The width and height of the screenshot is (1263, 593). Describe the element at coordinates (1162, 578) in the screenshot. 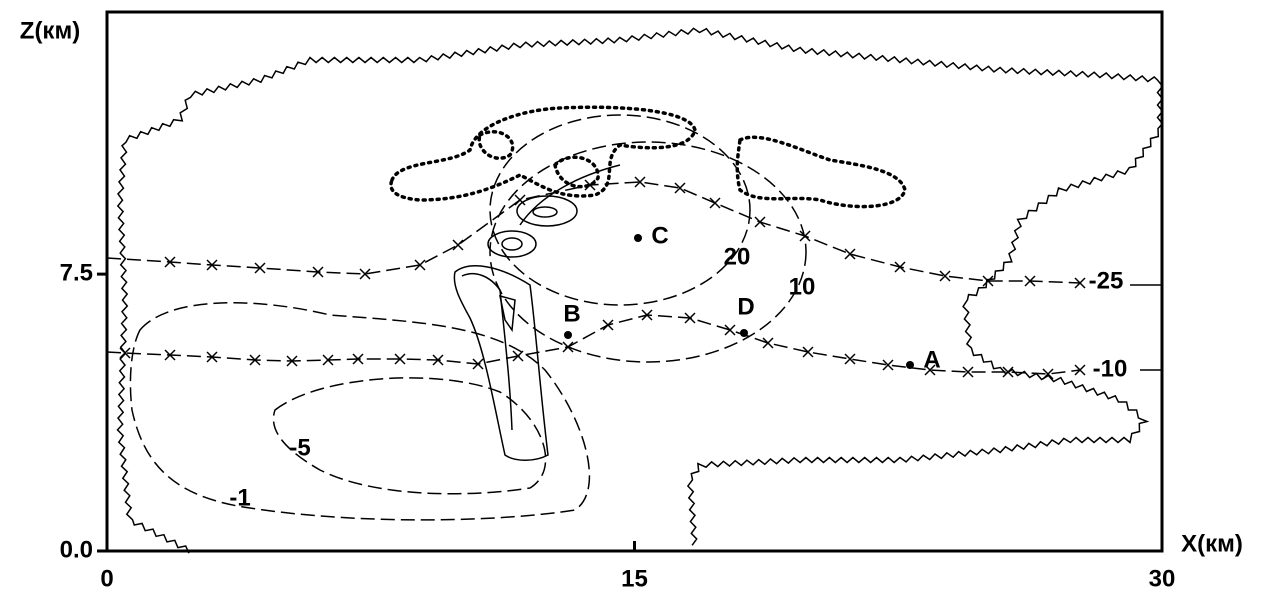

I see `x-tick-label: 30` at that location.